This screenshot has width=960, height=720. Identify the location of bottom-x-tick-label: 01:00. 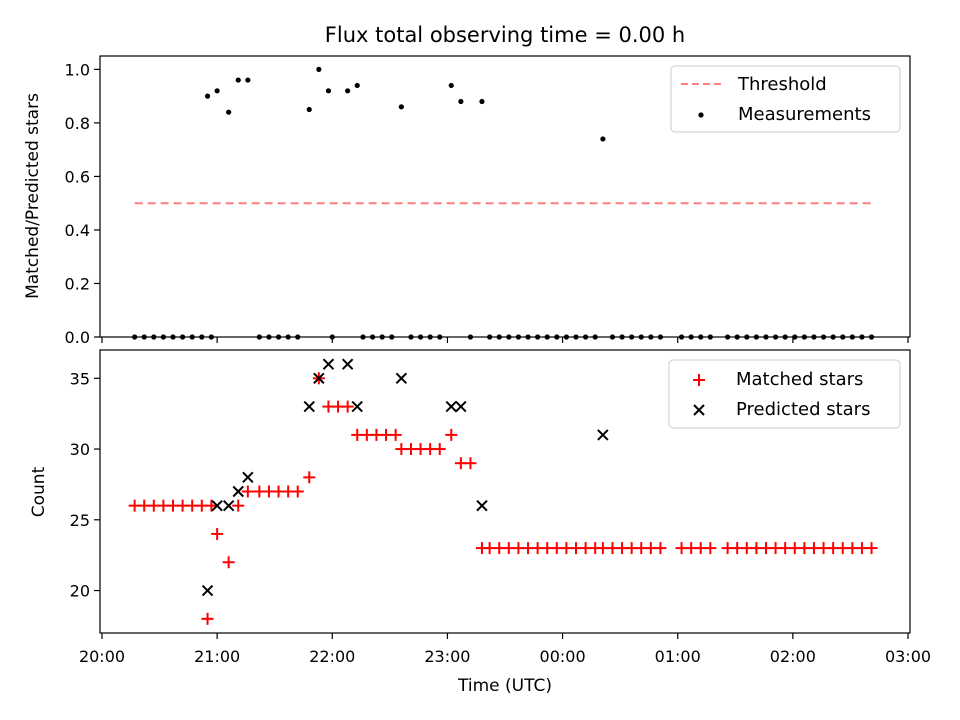
(678, 656).